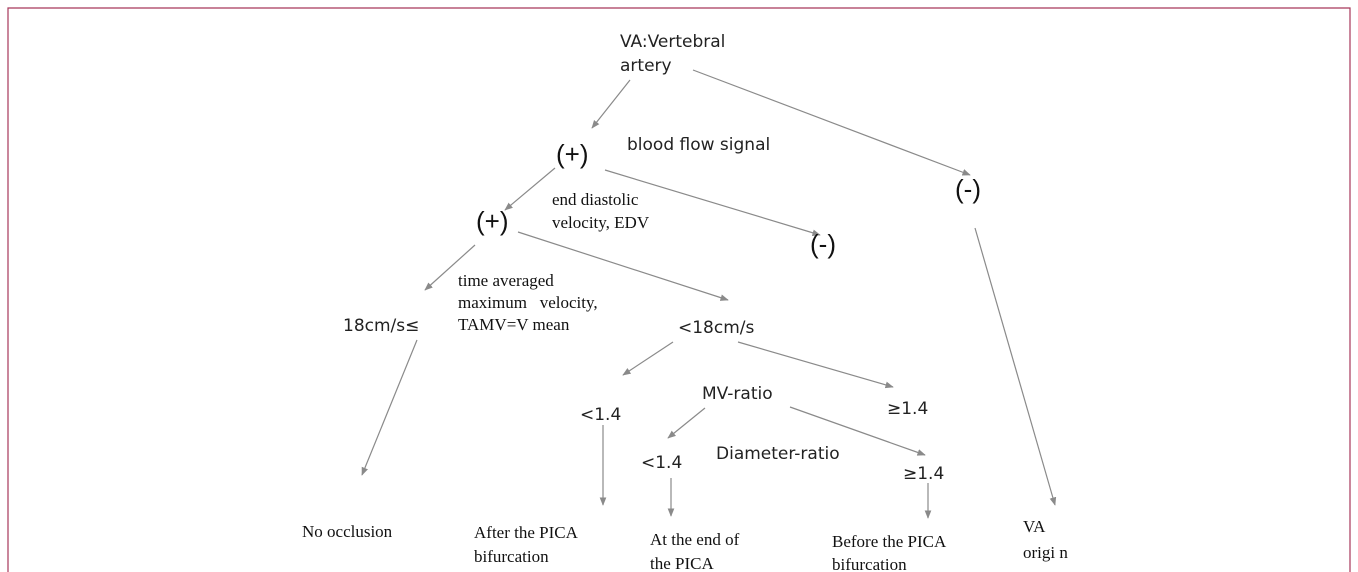  I want to click on edge-label: velocity, EDV, so click(601, 222).